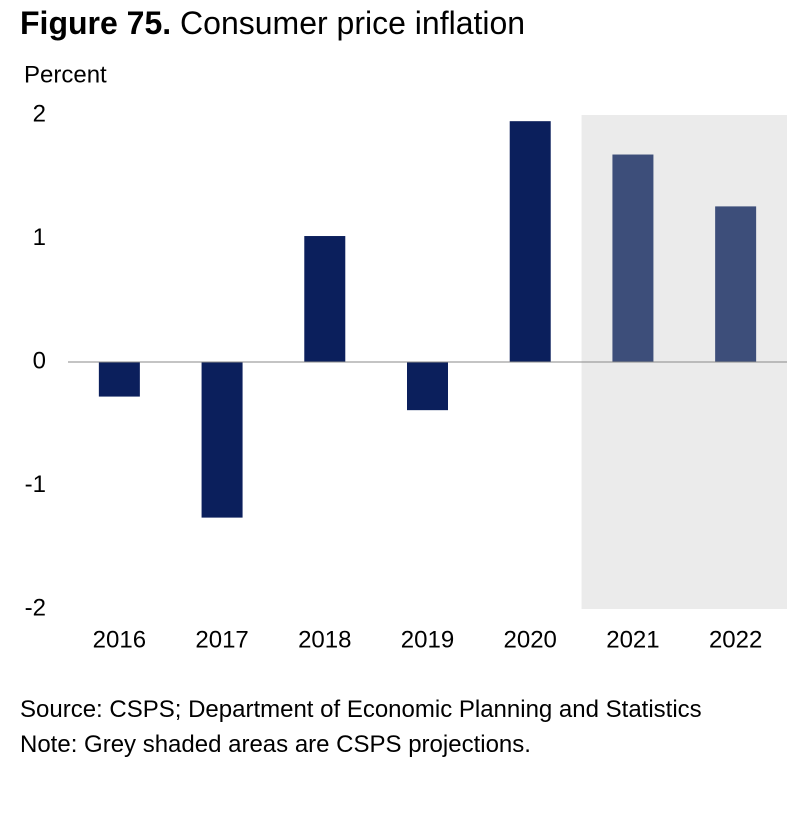  I want to click on x-tick-label: 2019, so click(427, 639).